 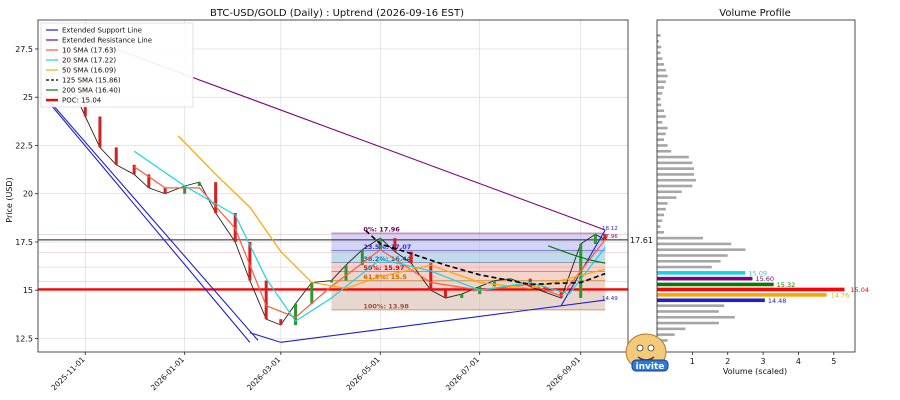 I want to click on watermark-logo: invite, so click(x=647, y=352).